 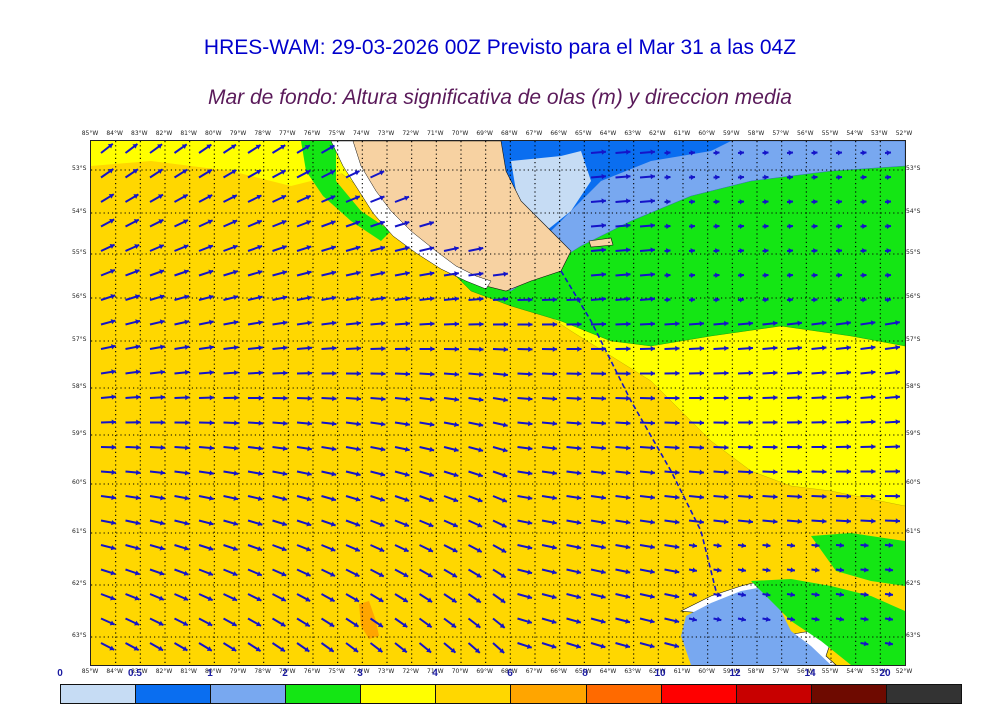 I want to click on longitude-label: 62°W, so click(x=657, y=671).